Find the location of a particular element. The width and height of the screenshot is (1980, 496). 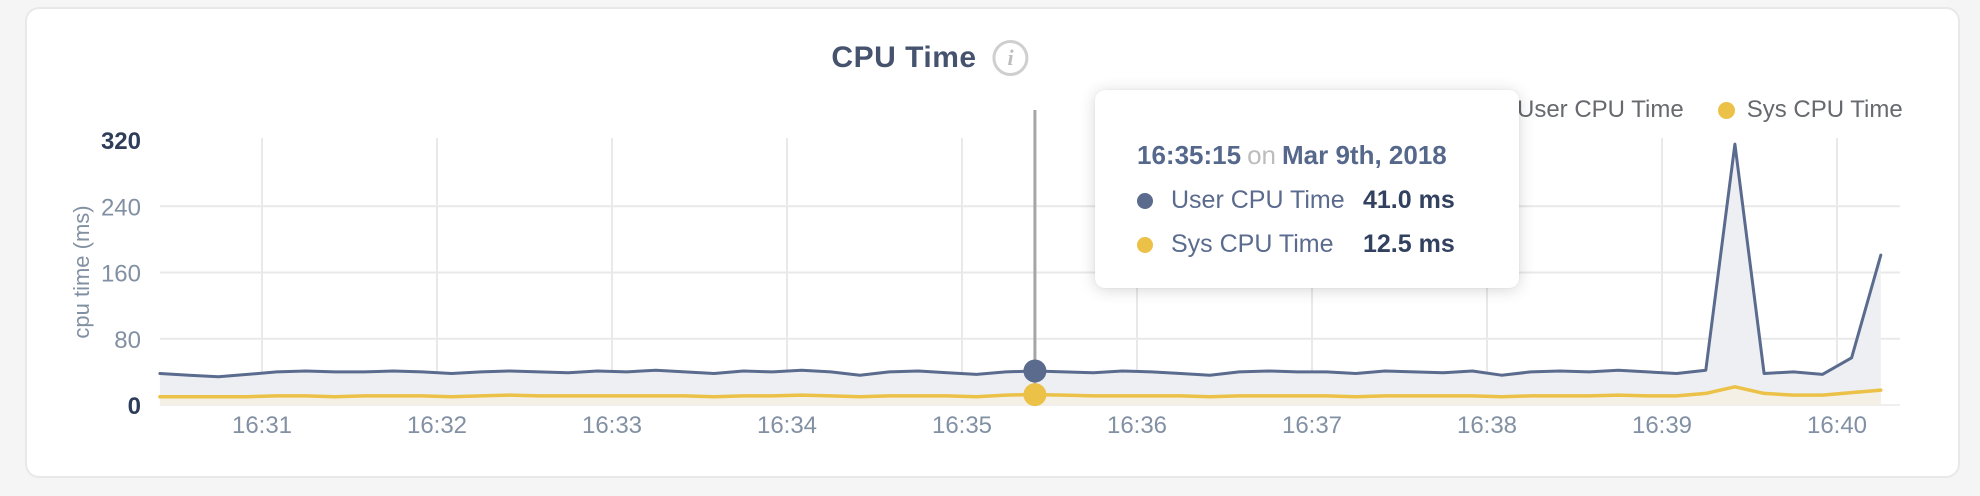

legend-dot-sys-icon is located at coordinates (1726, 110).